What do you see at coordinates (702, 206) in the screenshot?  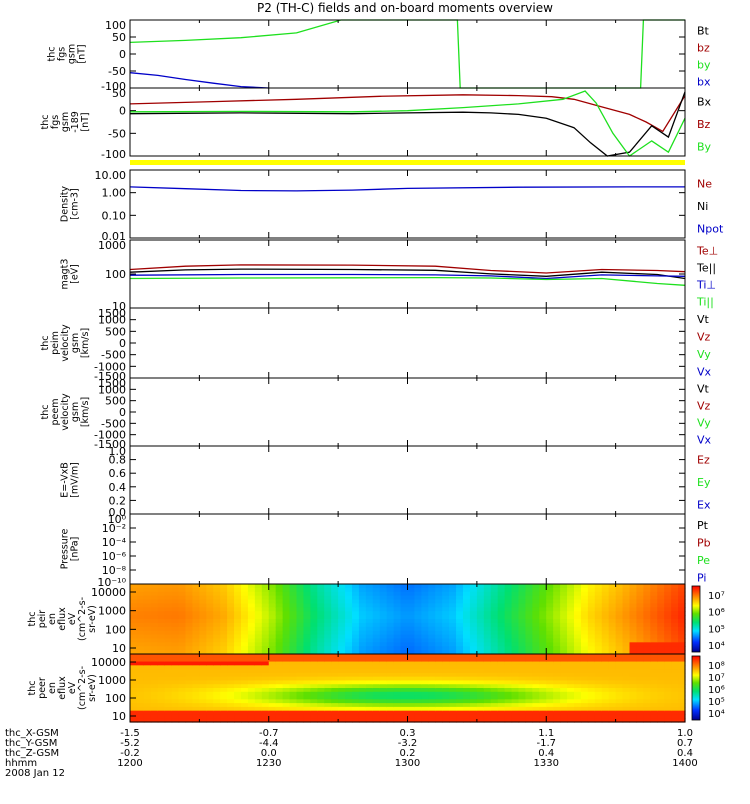 I see `legend-label: Ni` at bounding box center [702, 206].